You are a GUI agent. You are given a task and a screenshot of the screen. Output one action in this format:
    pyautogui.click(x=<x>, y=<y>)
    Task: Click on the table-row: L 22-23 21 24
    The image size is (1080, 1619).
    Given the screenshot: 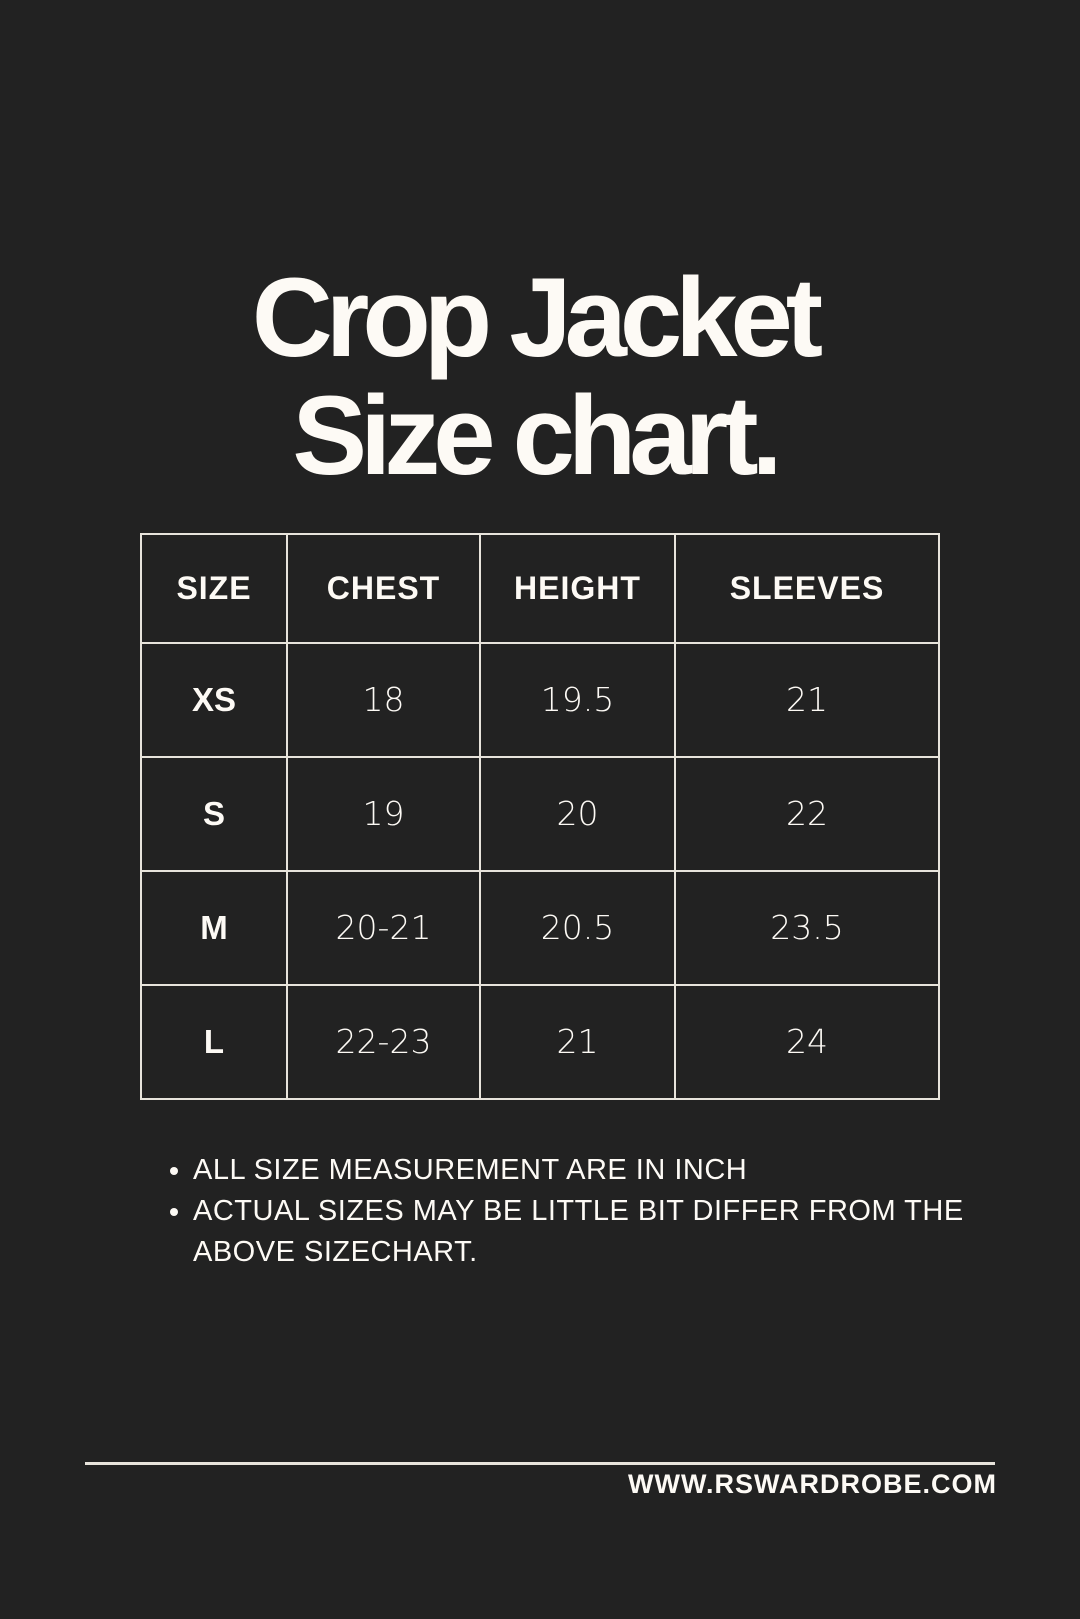 What is the action you would take?
    pyautogui.click(x=540, y=1042)
    